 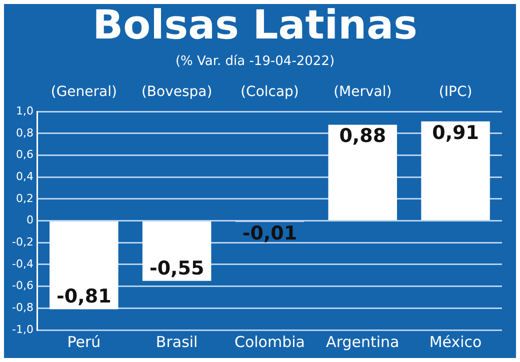 I want to click on y-tick-label: 0,2, so click(x=25, y=198).